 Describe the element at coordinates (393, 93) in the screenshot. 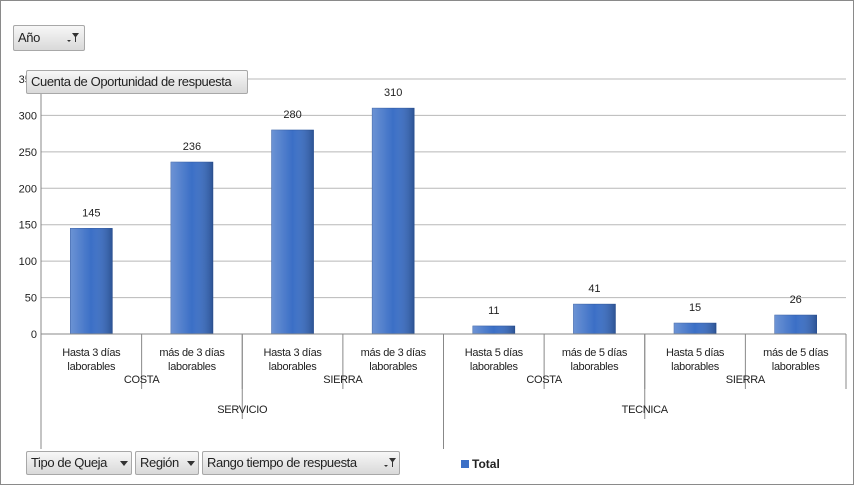

I see `data-label: 310` at that location.